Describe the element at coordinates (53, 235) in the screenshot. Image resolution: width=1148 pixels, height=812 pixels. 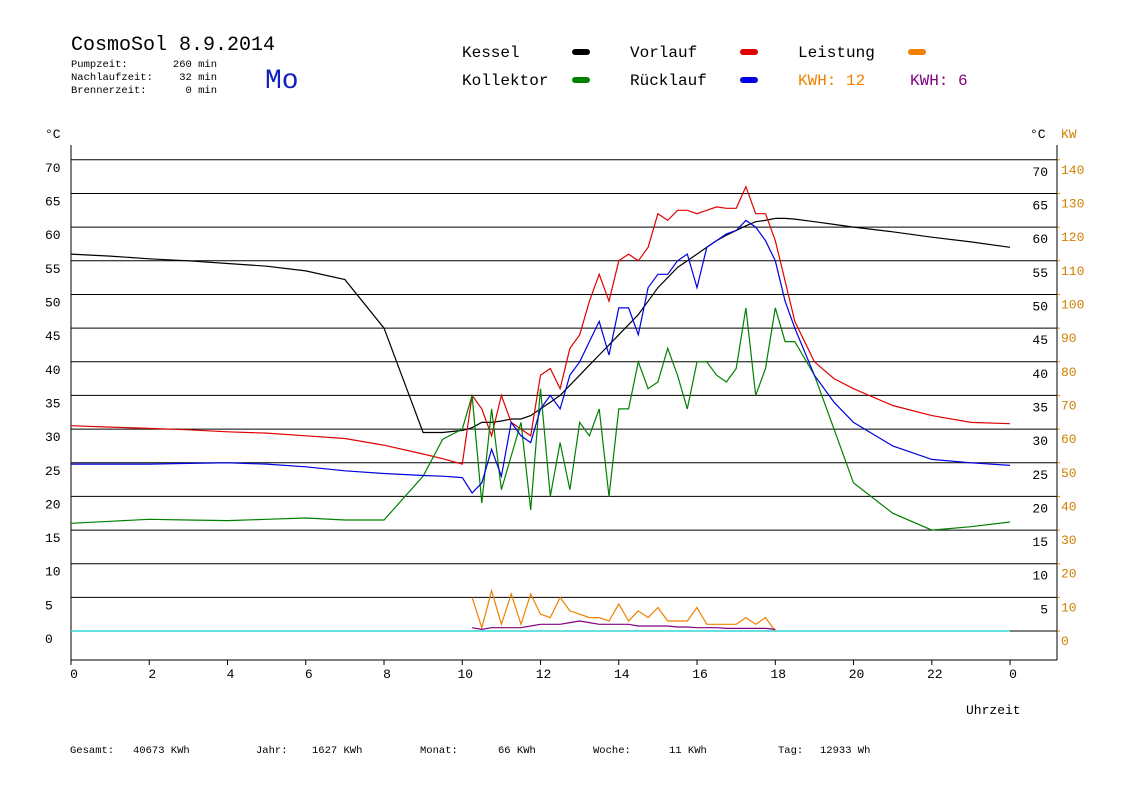
I see `y-tick-label: 60` at that location.